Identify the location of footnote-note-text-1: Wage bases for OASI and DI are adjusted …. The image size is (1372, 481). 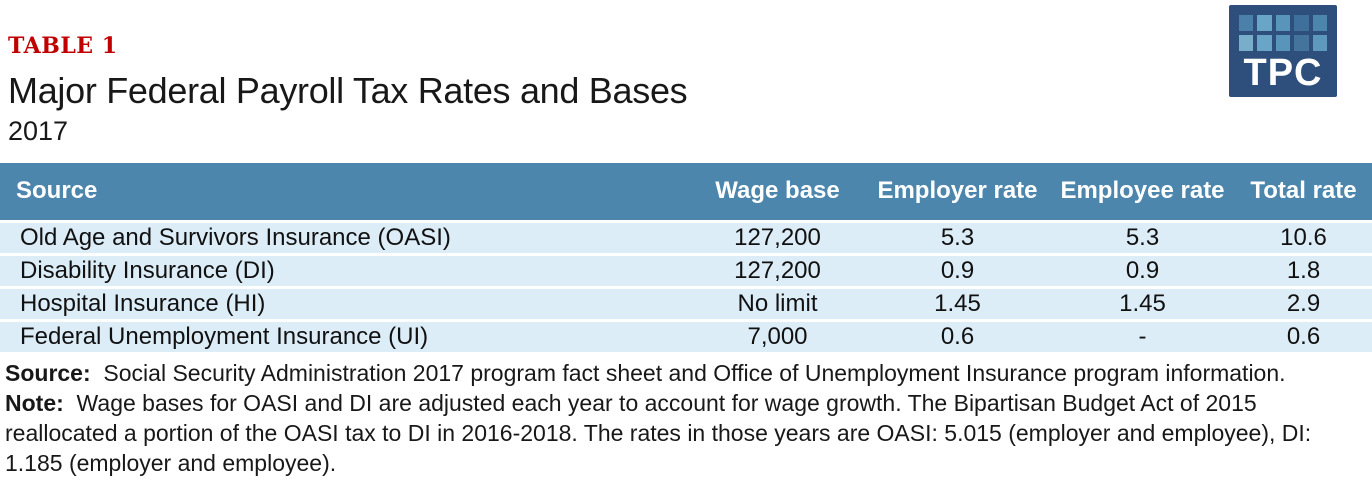
(660, 402).